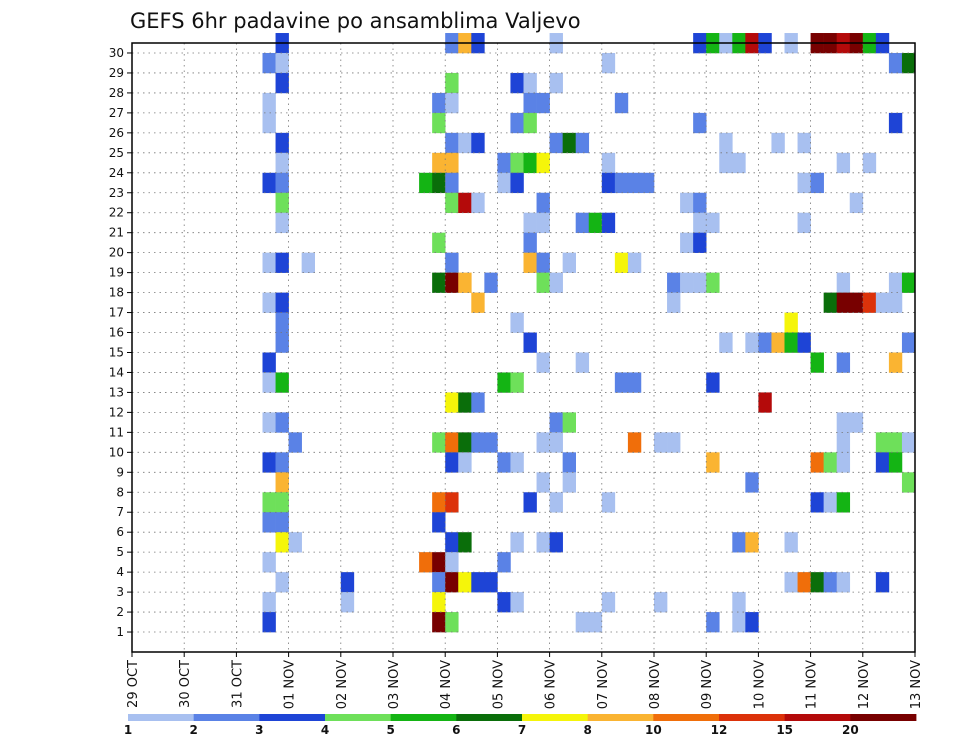 The width and height of the screenshot is (960, 742). I want to click on colorbar-label: 4, so click(325, 730).